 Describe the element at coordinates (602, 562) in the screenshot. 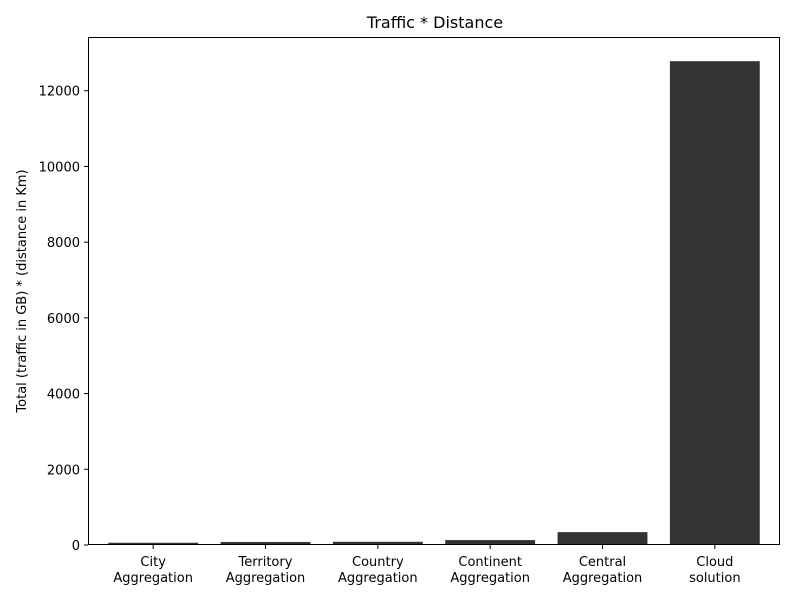

I see `x-tick-label: Central` at that location.